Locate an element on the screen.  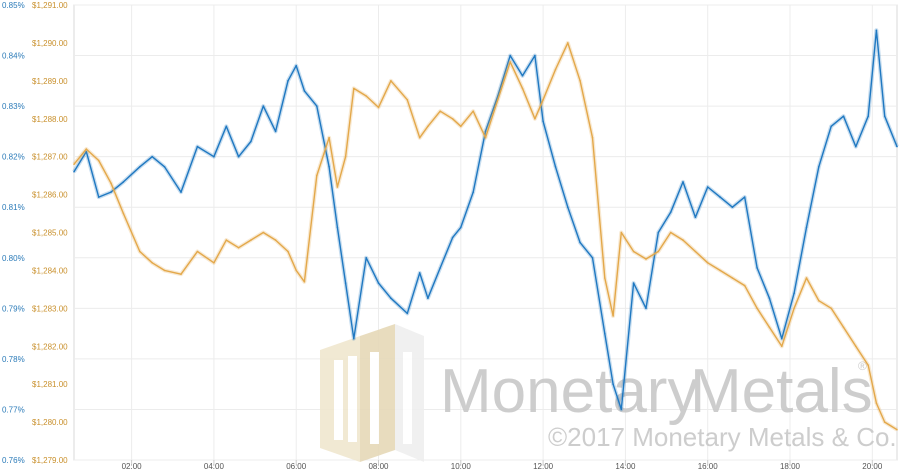
watermark-logo-icon is located at coordinates (372, 393).